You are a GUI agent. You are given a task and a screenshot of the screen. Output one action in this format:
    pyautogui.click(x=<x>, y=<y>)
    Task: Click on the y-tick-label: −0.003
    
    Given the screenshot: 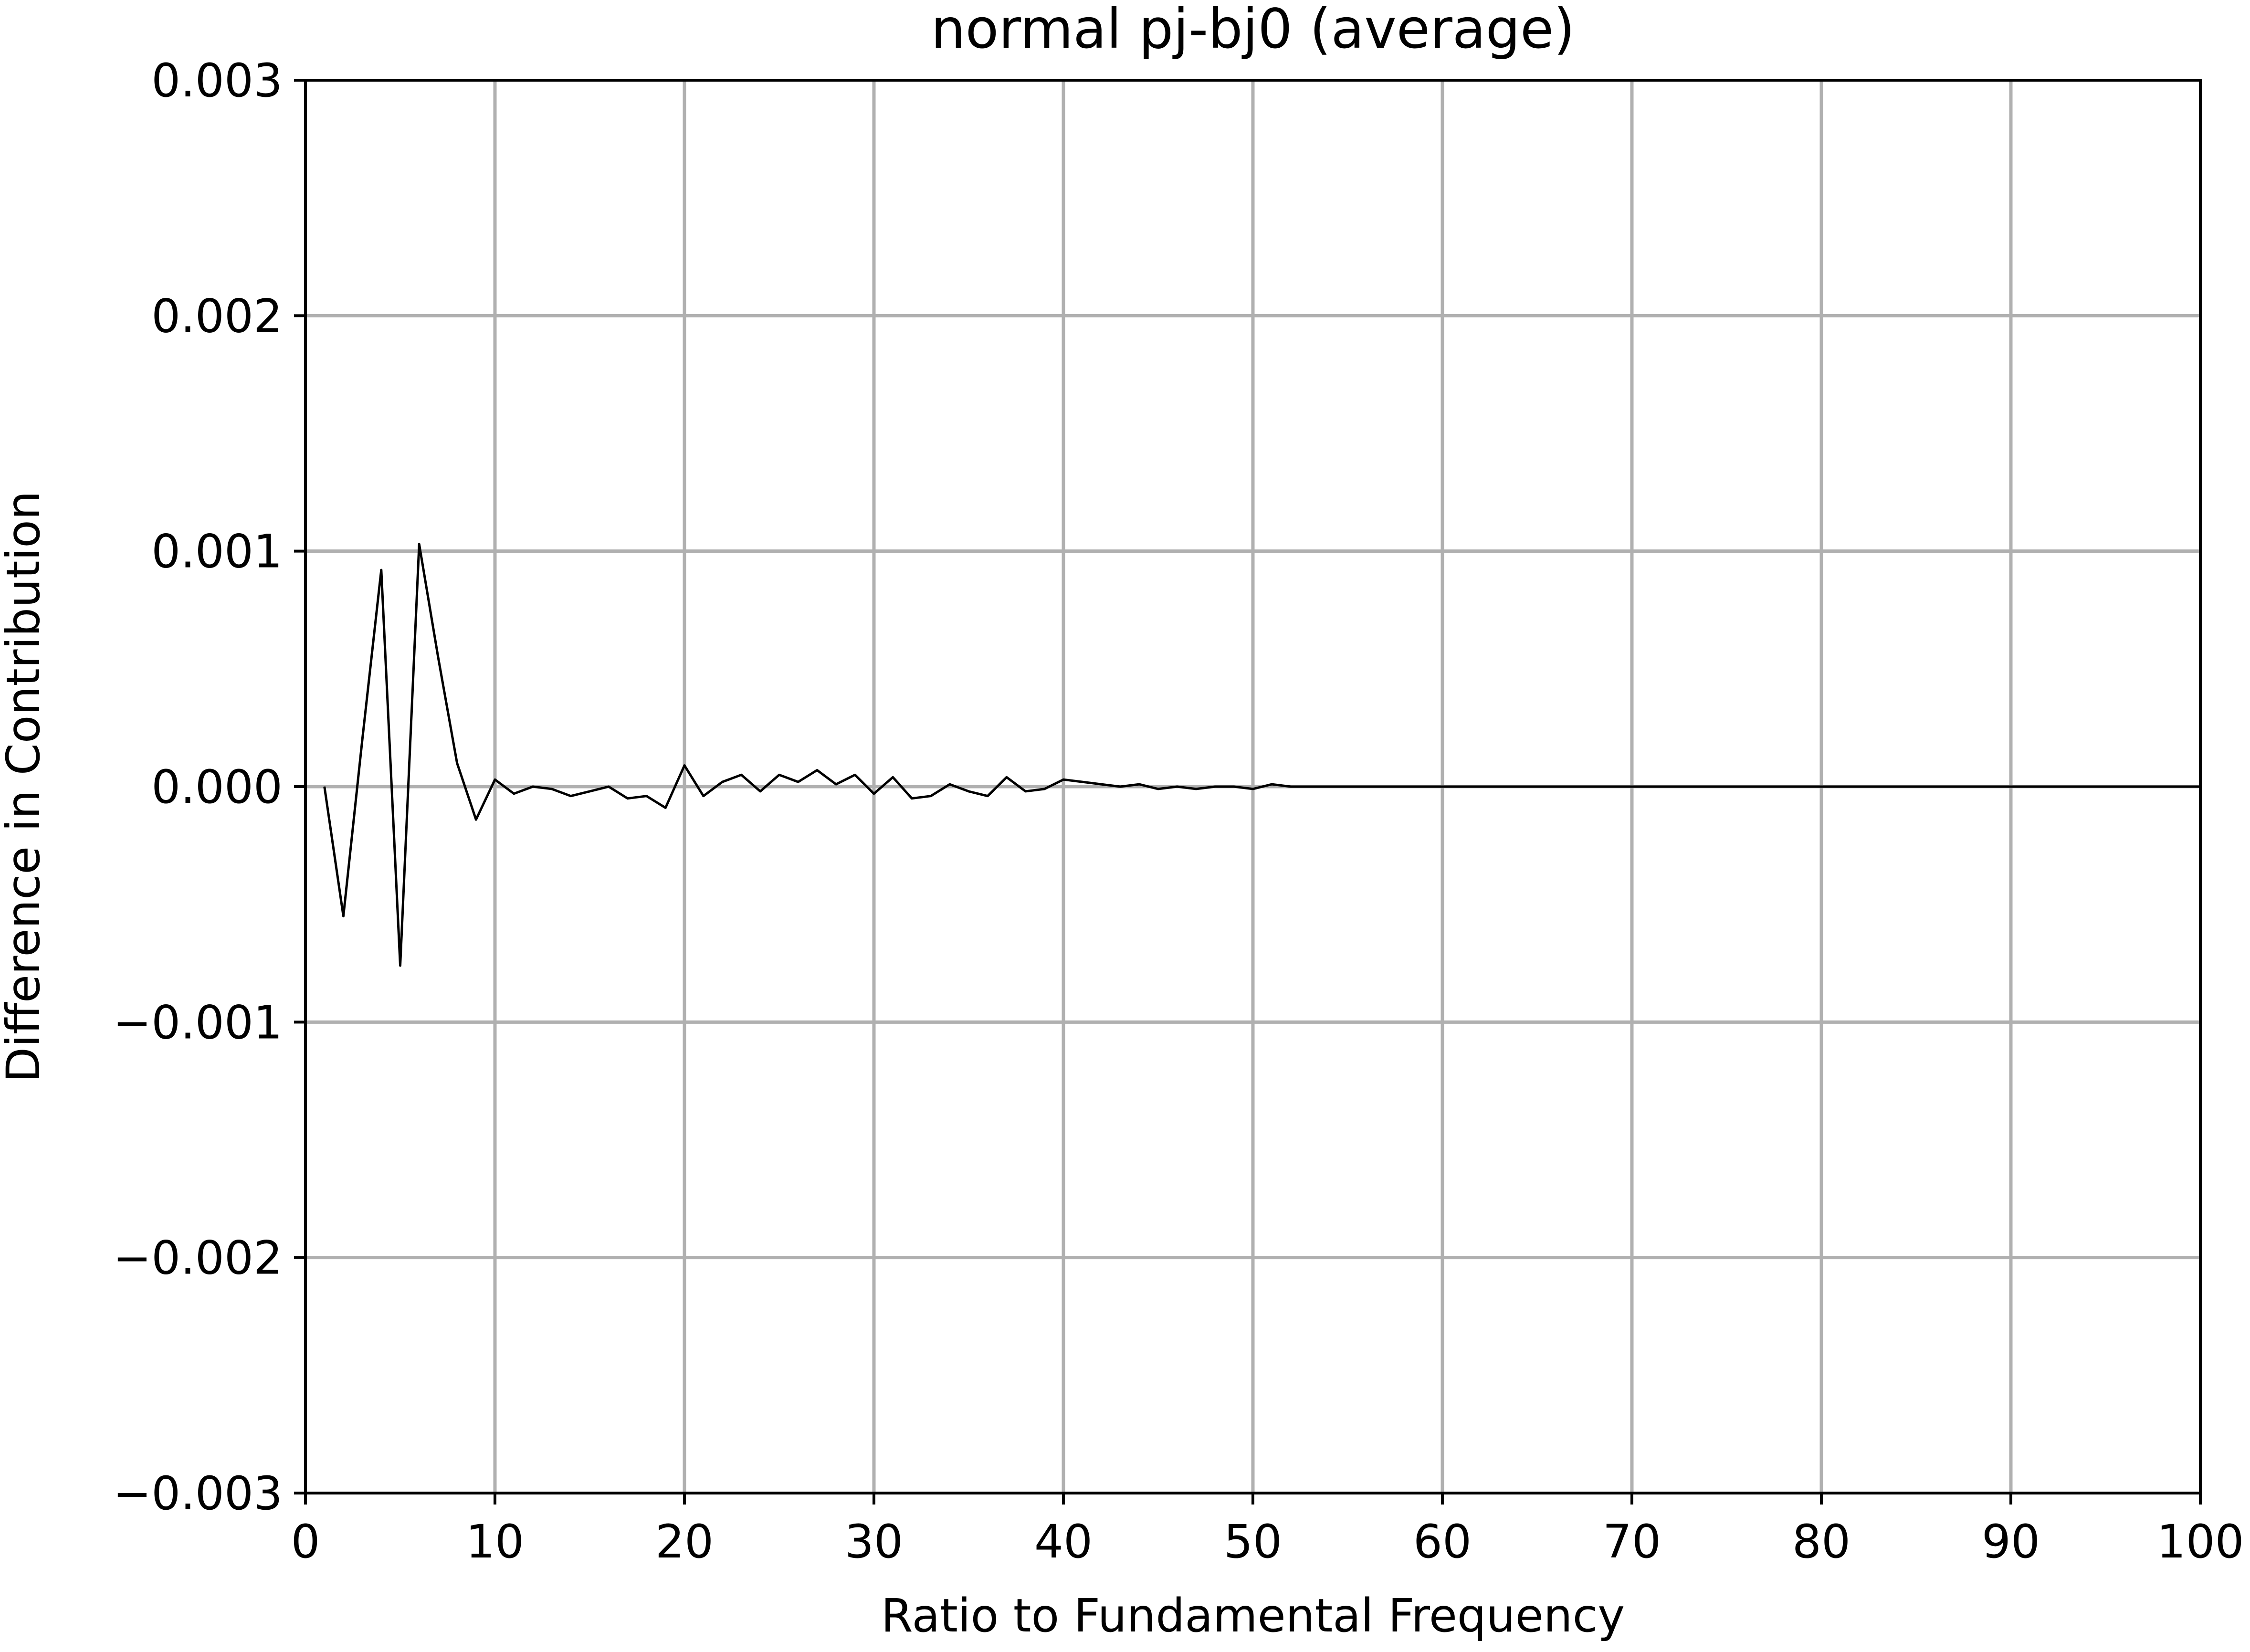 What is the action you would take?
    pyautogui.click(x=198, y=1493)
    